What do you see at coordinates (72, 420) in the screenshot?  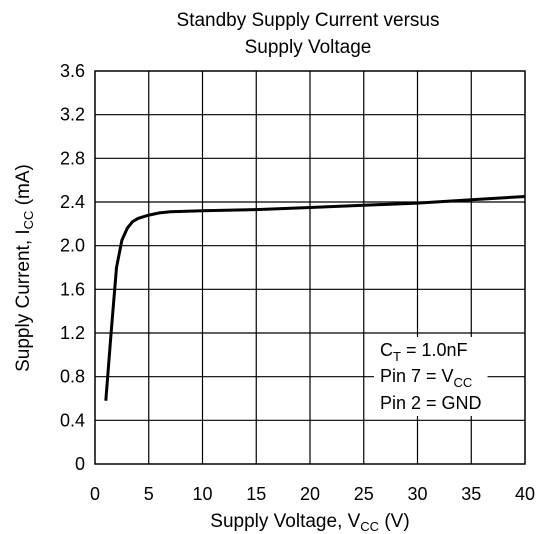 I see `y-tick-label: 0.4` at bounding box center [72, 420].